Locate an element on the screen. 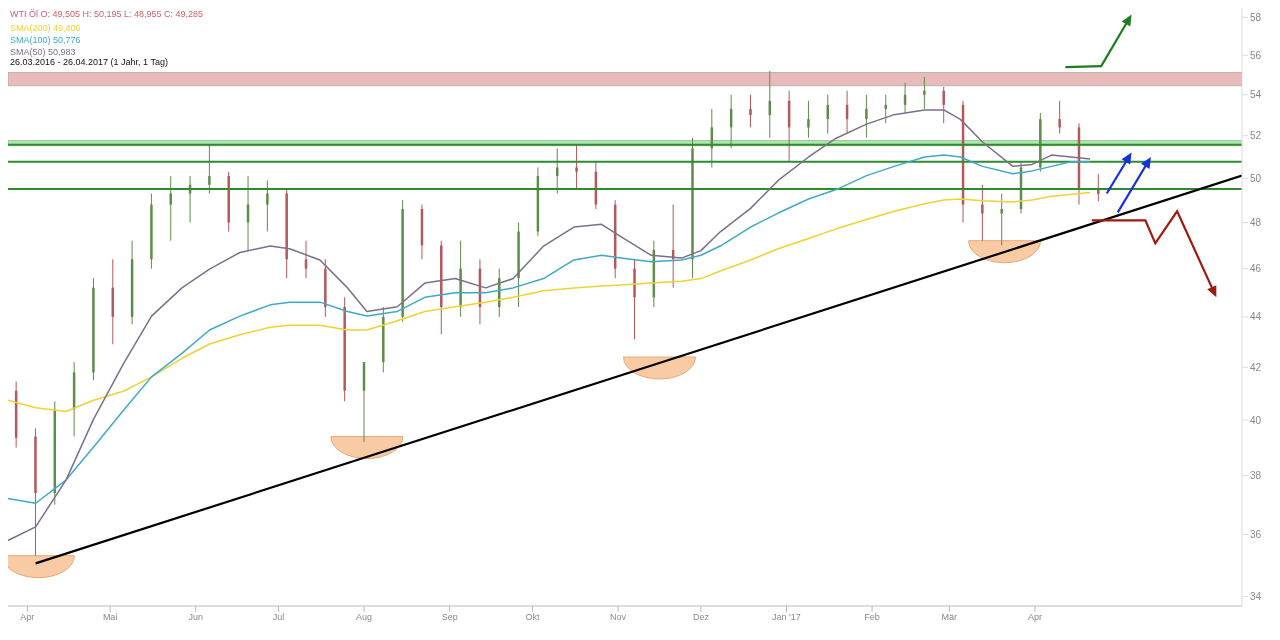 The height and width of the screenshot is (640, 1280). y-tick-label: 34 is located at coordinates (1256, 596).